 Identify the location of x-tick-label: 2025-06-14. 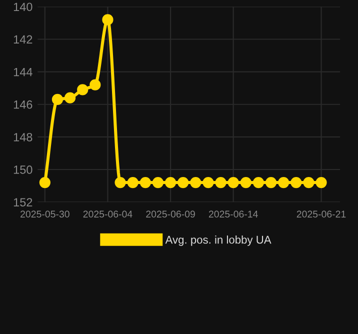
(233, 214).